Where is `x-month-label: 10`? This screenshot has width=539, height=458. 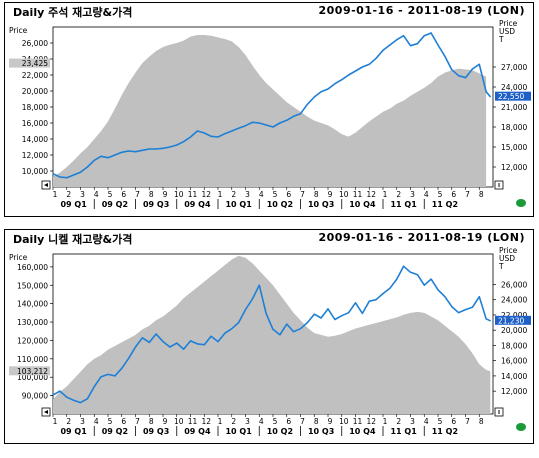
x-month-label: 10 is located at coordinates (179, 194).